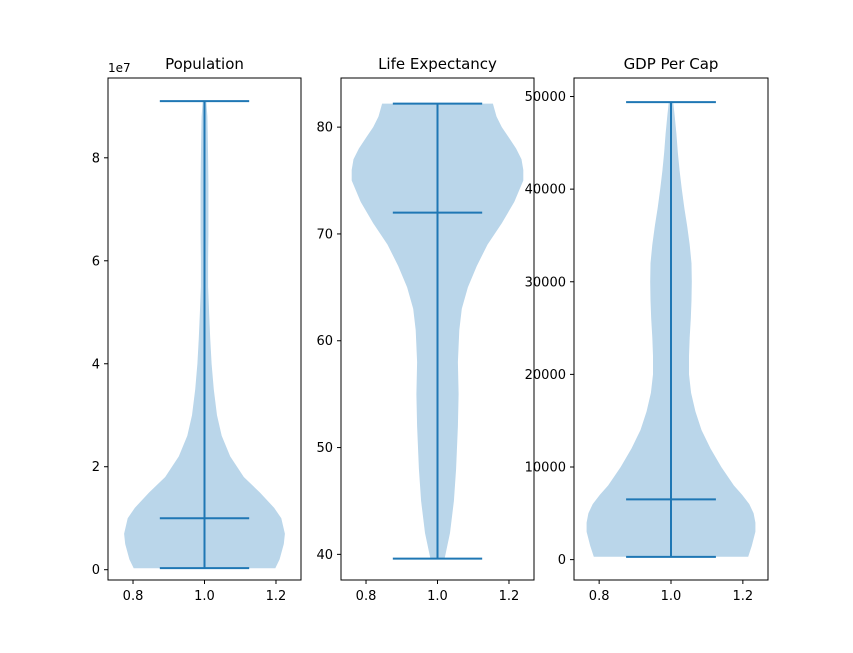 Image resolution: width=853 pixels, height=653 pixels. Describe the element at coordinates (437, 596) in the screenshot. I see `life-expectancy-xtick-label: 1.0` at that location.